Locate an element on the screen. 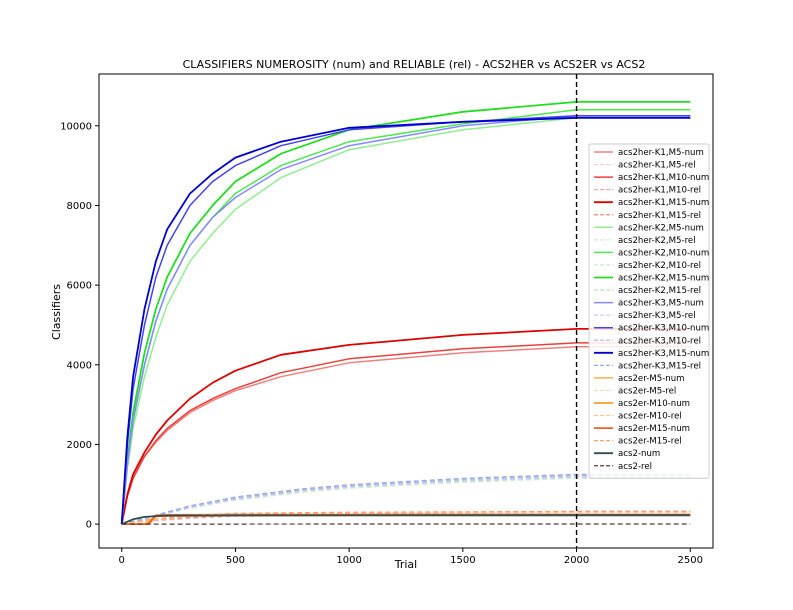 This screenshot has height=610, width=793. legend-label-12: acs2her-K3,M5-num is located at coordinates (661, 304).